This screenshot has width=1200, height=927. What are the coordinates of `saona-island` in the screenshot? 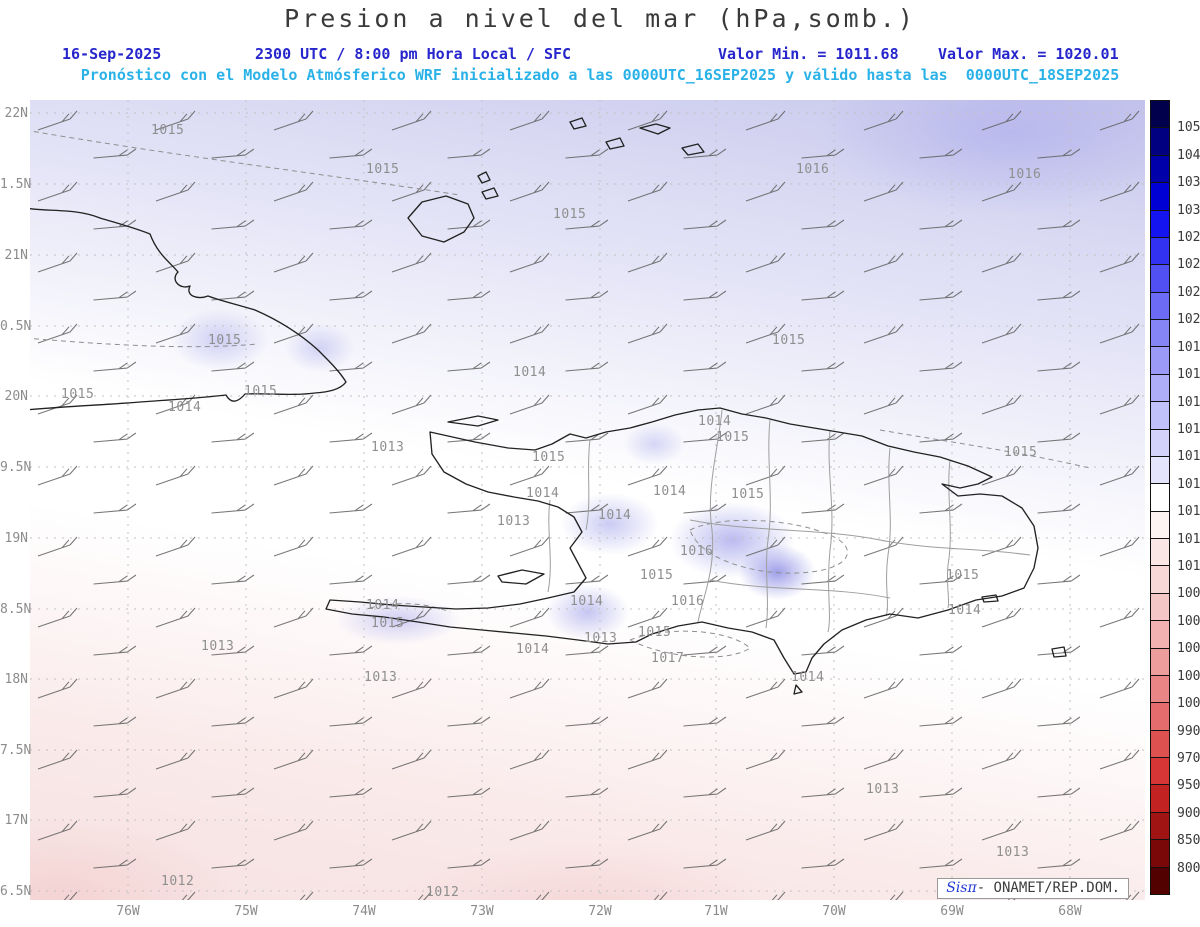 It's located at (990, 598).